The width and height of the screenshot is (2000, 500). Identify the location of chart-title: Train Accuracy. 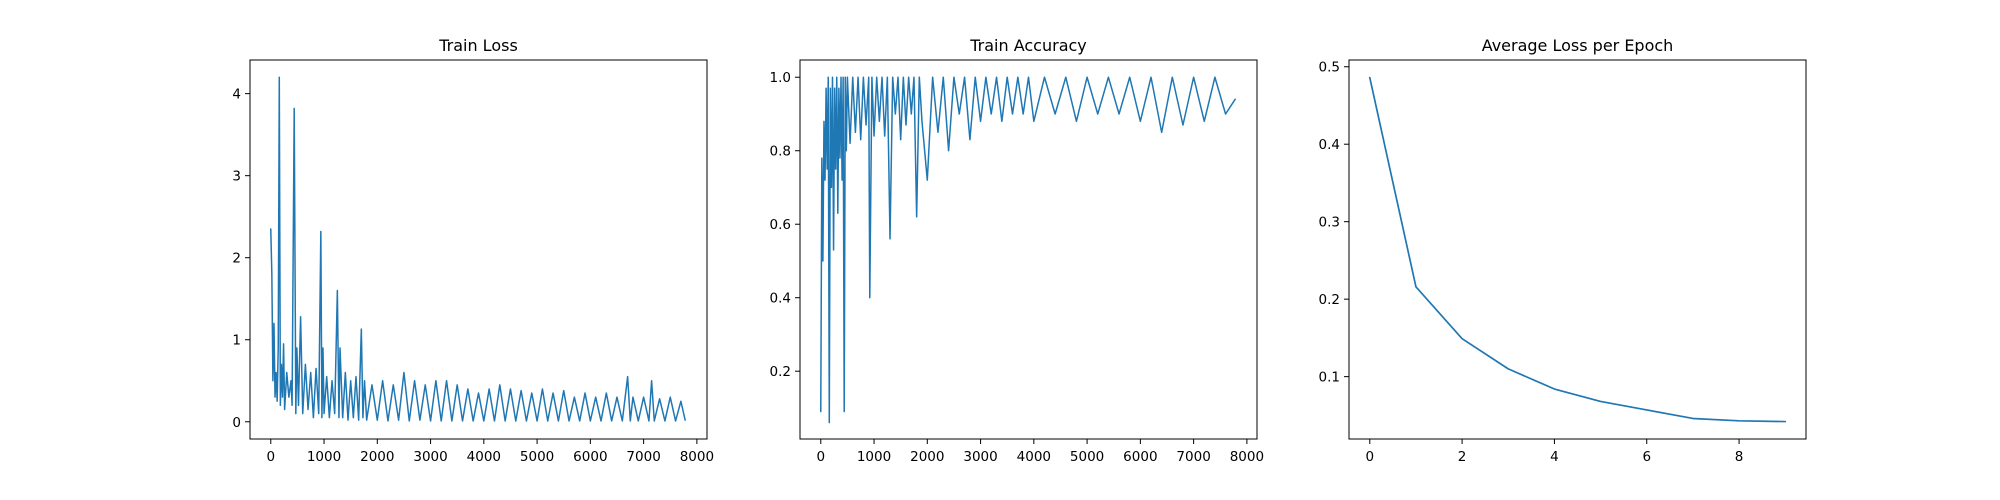
(1028, 45).